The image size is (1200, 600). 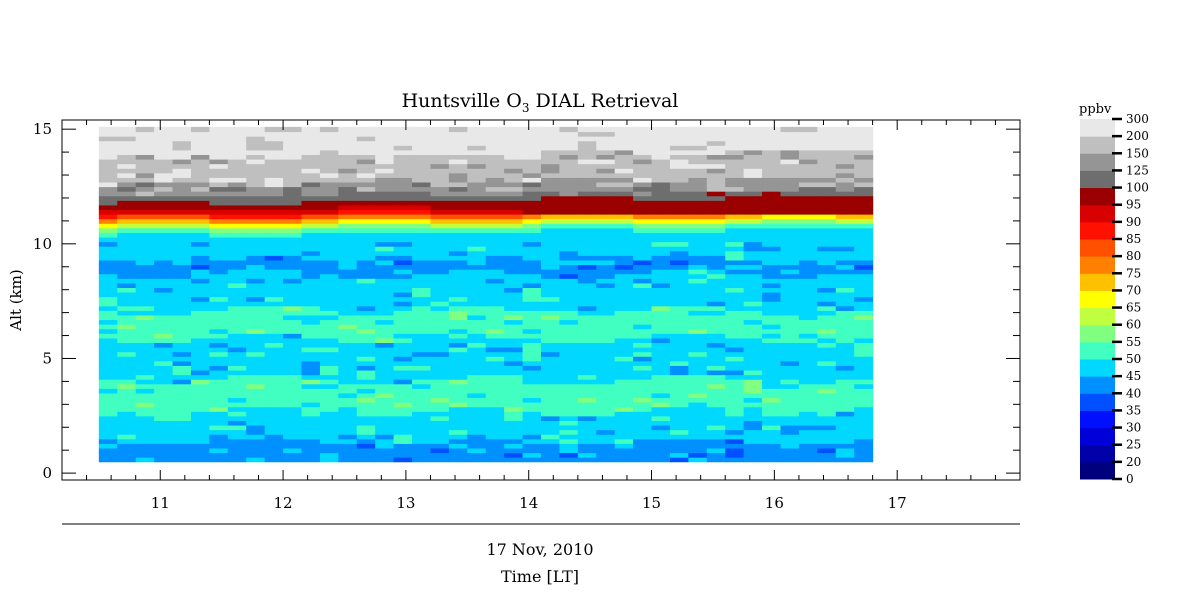 I want to click on x-tick-label: 15, so click(x=651, y=503).